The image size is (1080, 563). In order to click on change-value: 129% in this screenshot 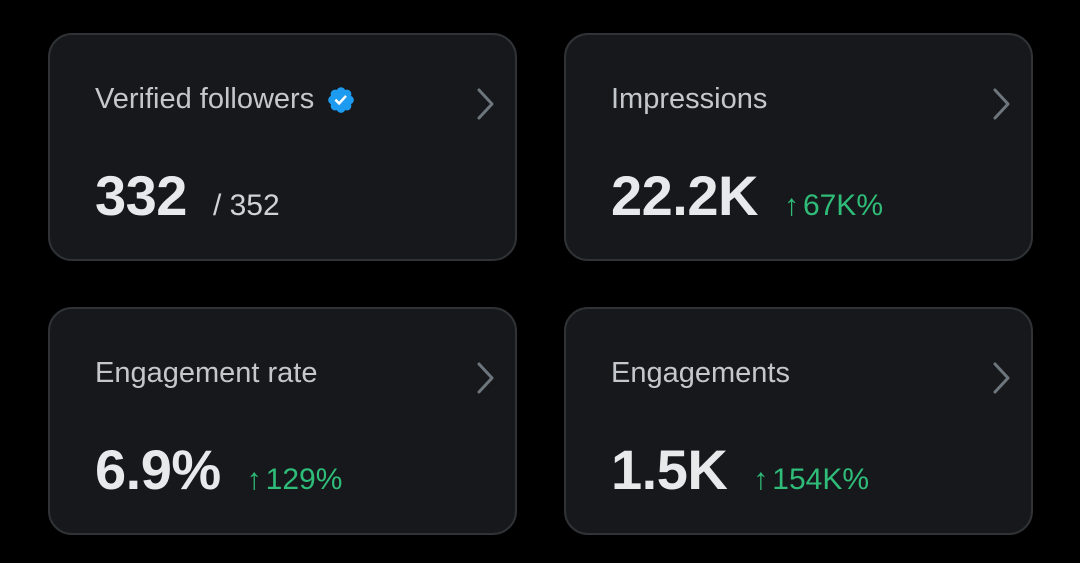, I will do `click(304, 479)`.